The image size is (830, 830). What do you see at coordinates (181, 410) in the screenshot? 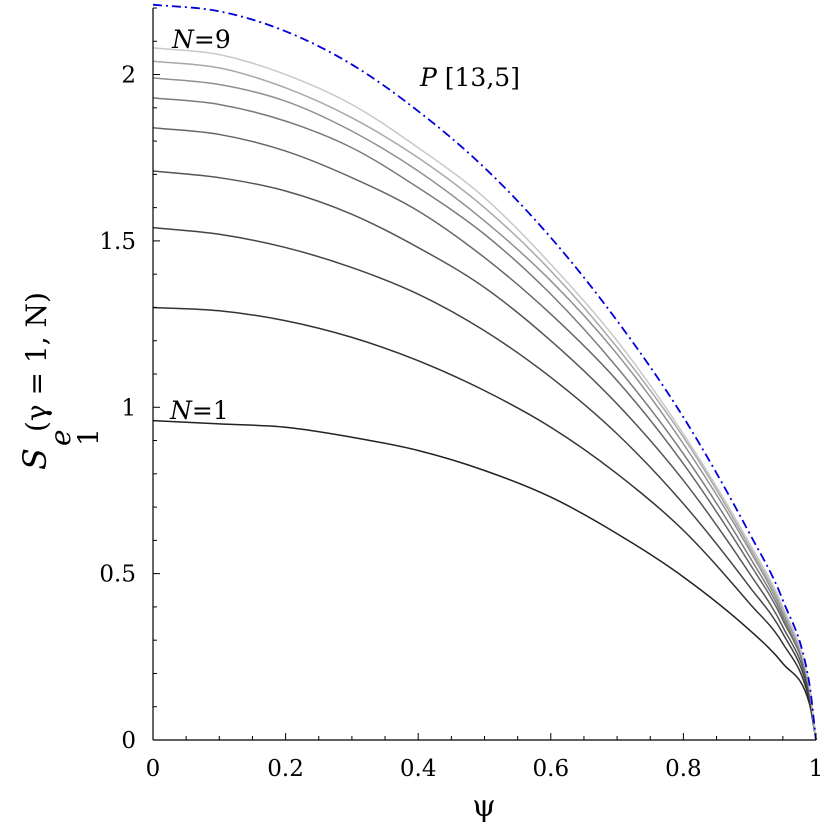
I see `annotation-n1-var: N` at bounding box center [181, 410].